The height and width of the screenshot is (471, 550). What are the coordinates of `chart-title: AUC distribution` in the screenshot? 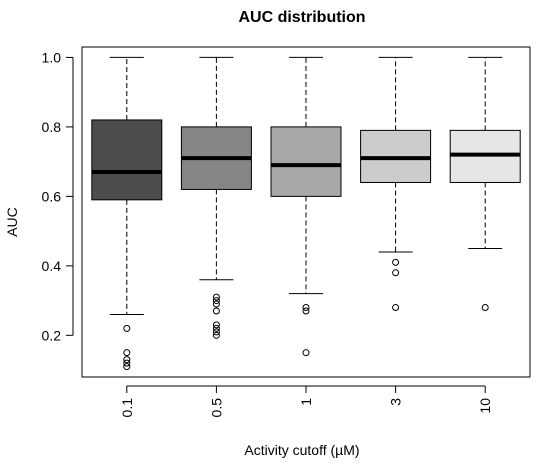 It's located at (301, 17).